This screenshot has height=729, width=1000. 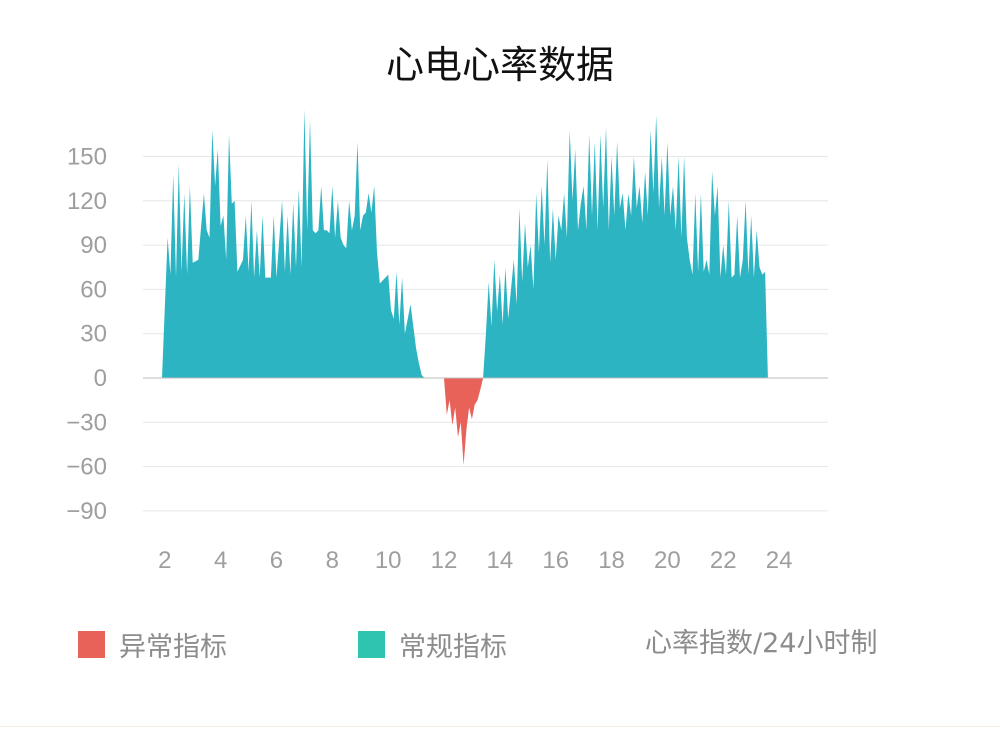 What do you see at coordinates (555, 560) in the screenshot?
I see `x-tick-label: 16` at bounding box center [555, 560].